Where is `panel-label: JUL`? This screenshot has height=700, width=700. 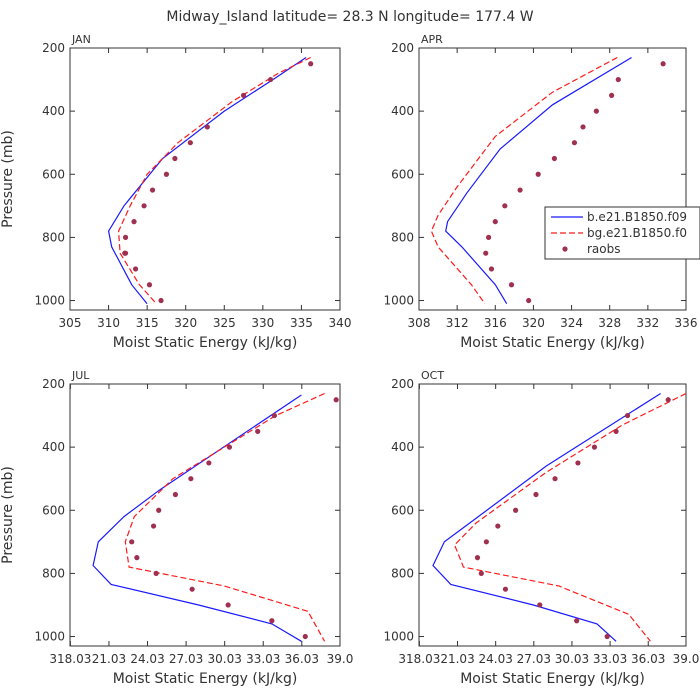
panel-label: JUL is located at coordinates (80, 375).